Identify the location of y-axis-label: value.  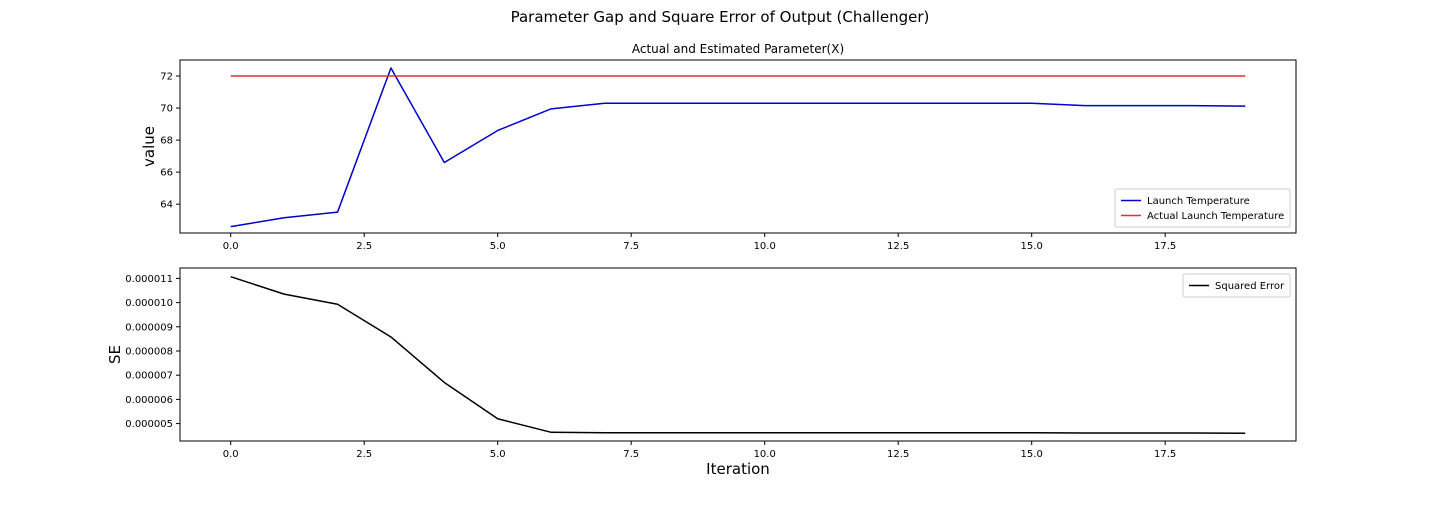
(149, 146).